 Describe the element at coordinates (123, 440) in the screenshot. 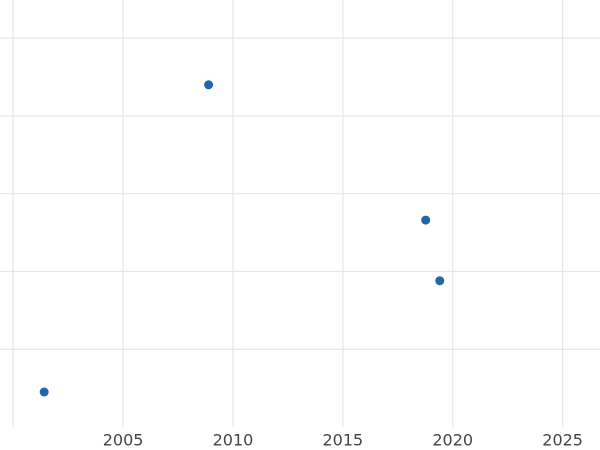

I see `x-tick-label: 2005` at that location.